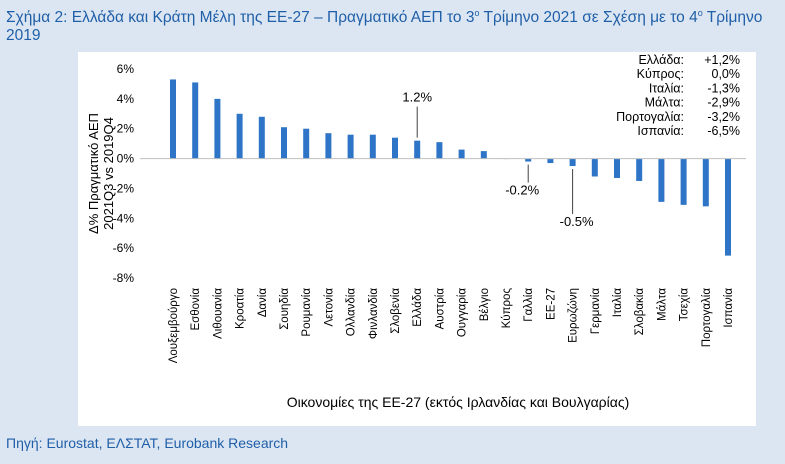  What do you see at coordinates (174, 325) in the screenshot?
I see `x-tick-label: Λουξεμβούργο` at bounding box center [174, 325].